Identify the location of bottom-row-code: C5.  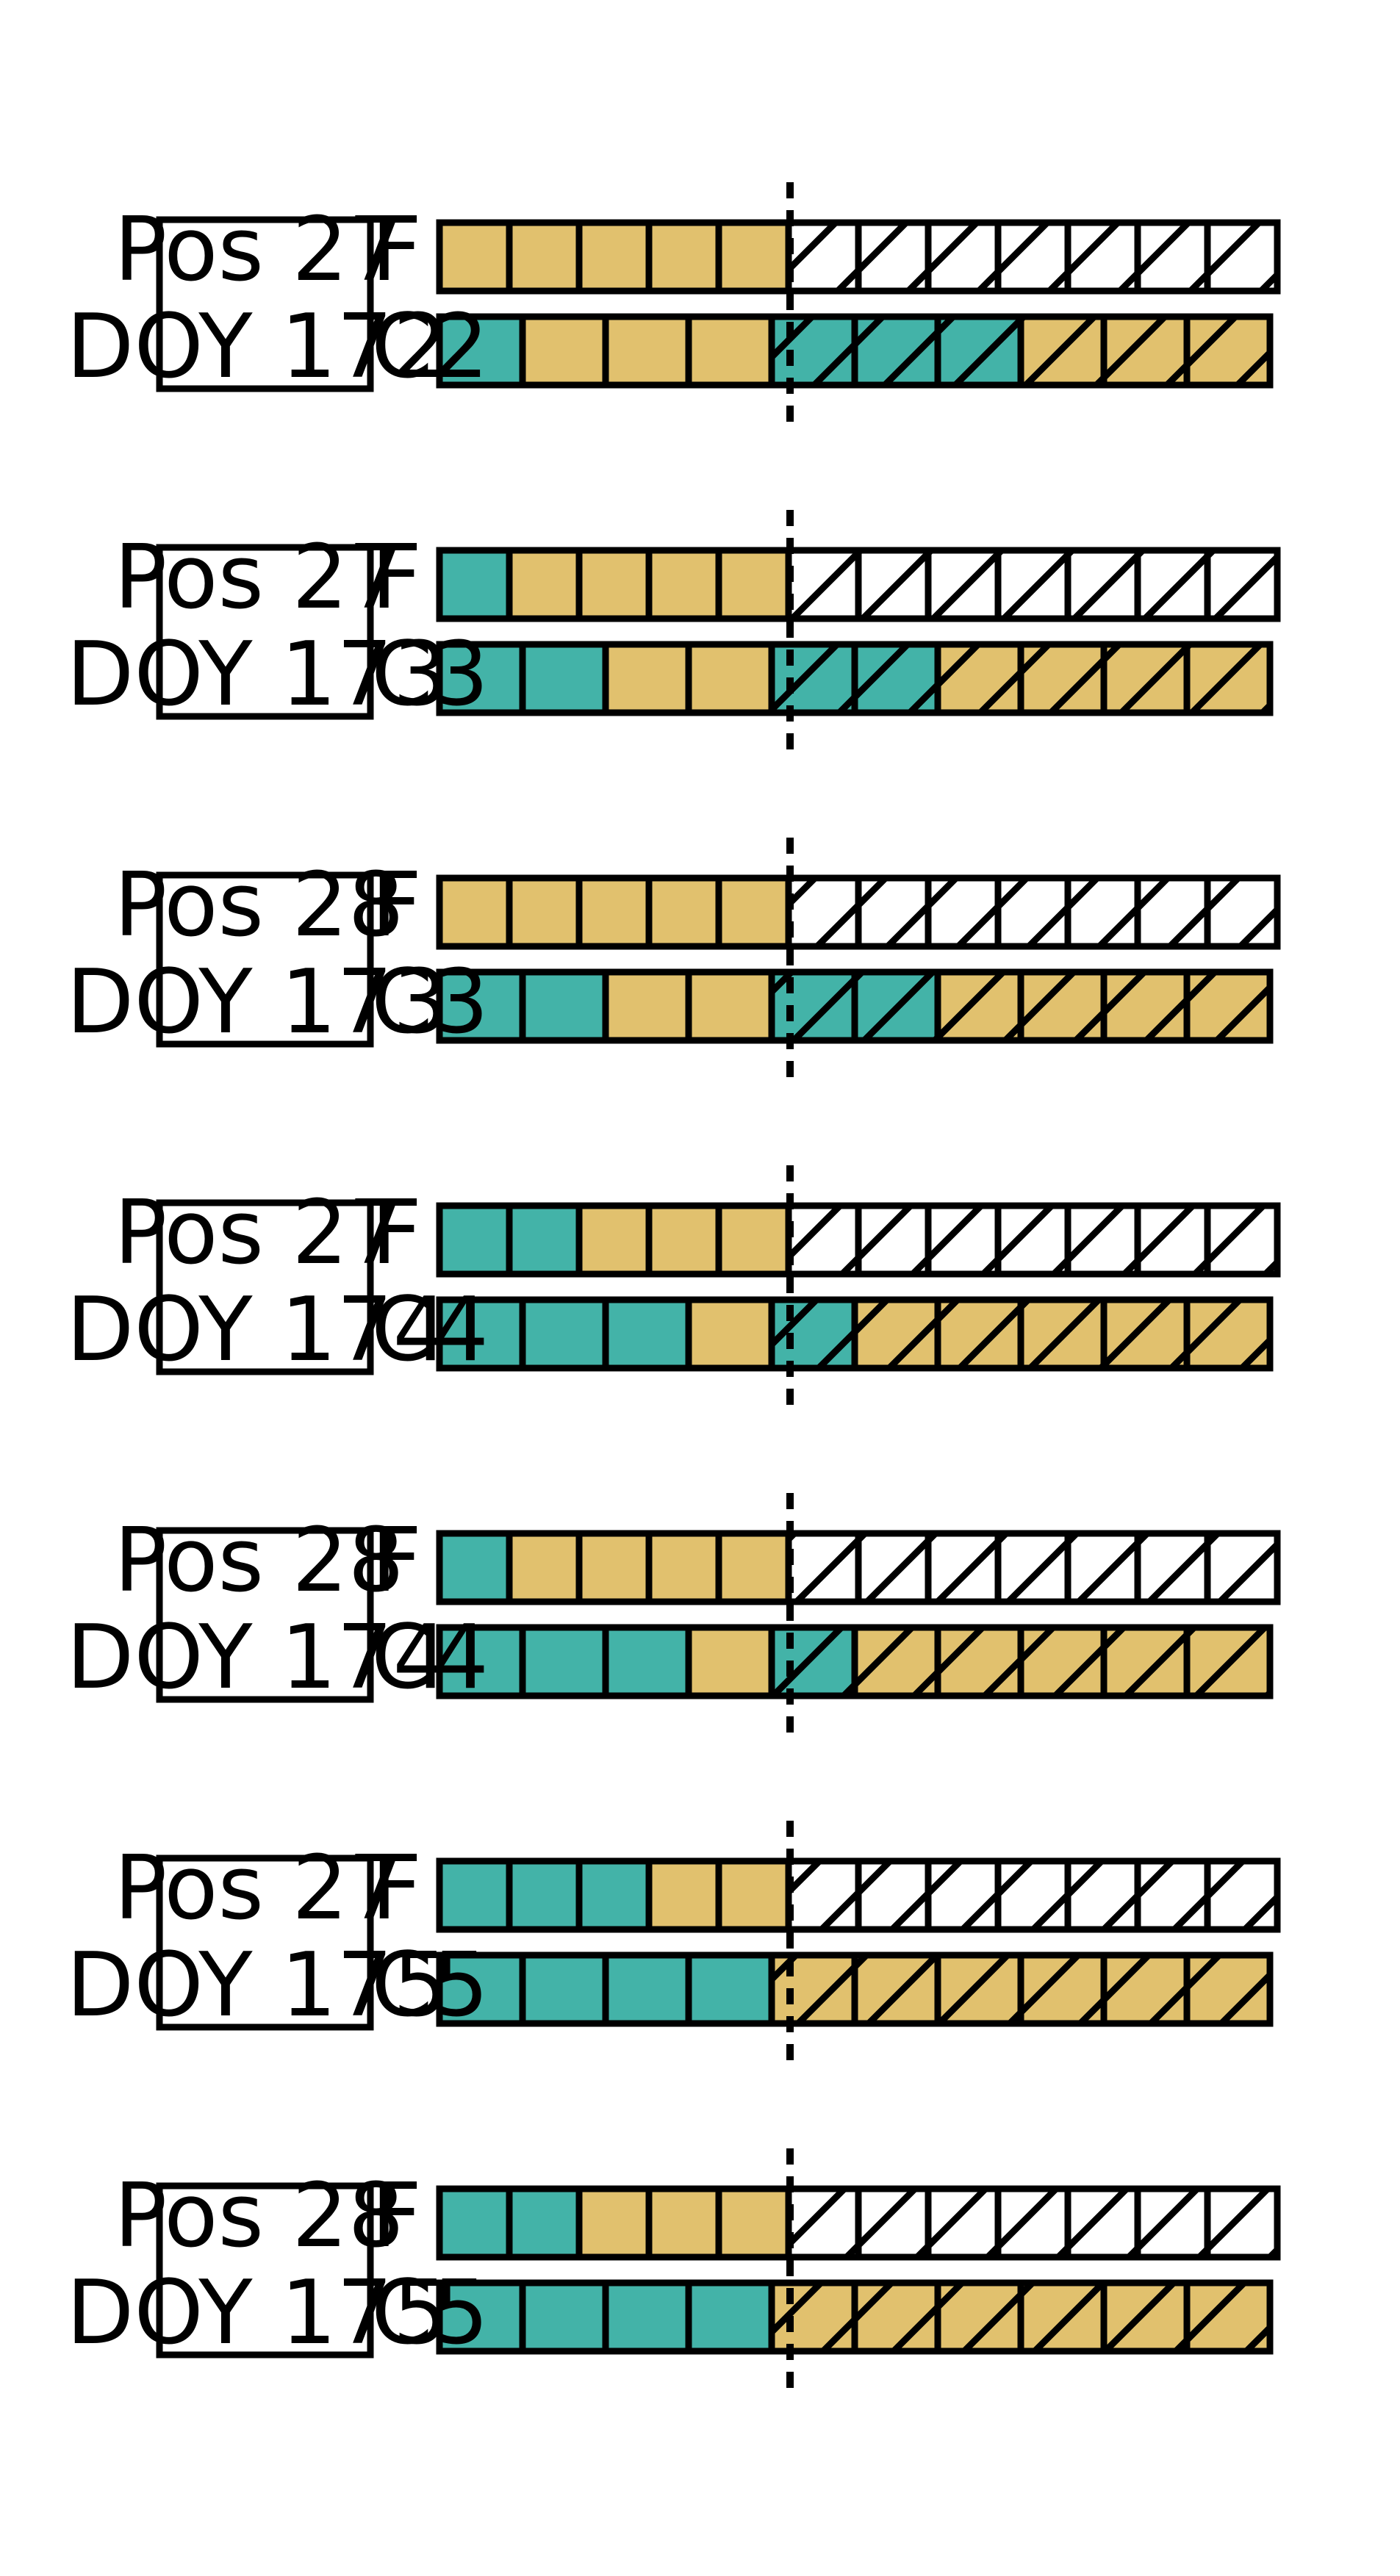
(430, 2313).